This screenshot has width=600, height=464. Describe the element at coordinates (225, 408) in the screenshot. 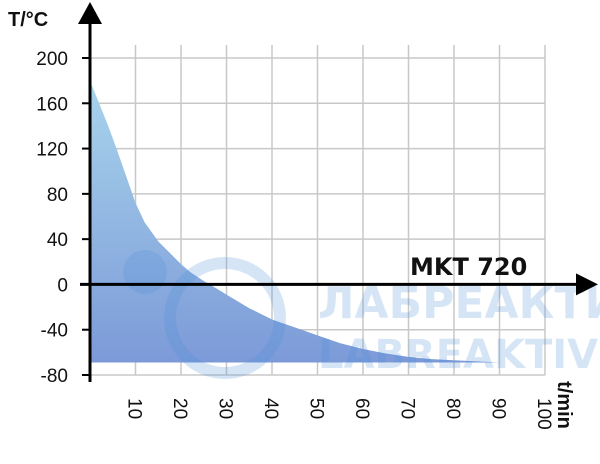

I see `x-tick-label: 30` at that location.